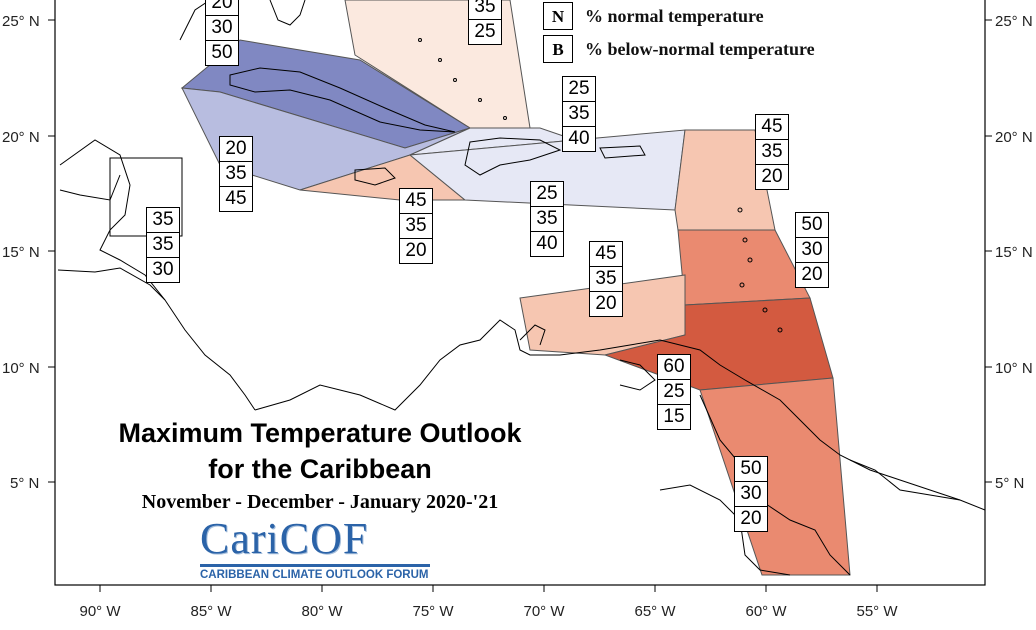  What do you see at coordinates (320, 469) in the screenshot?
I see `map-title-line2: for the Caribbean` at bounding box center [320, 469].